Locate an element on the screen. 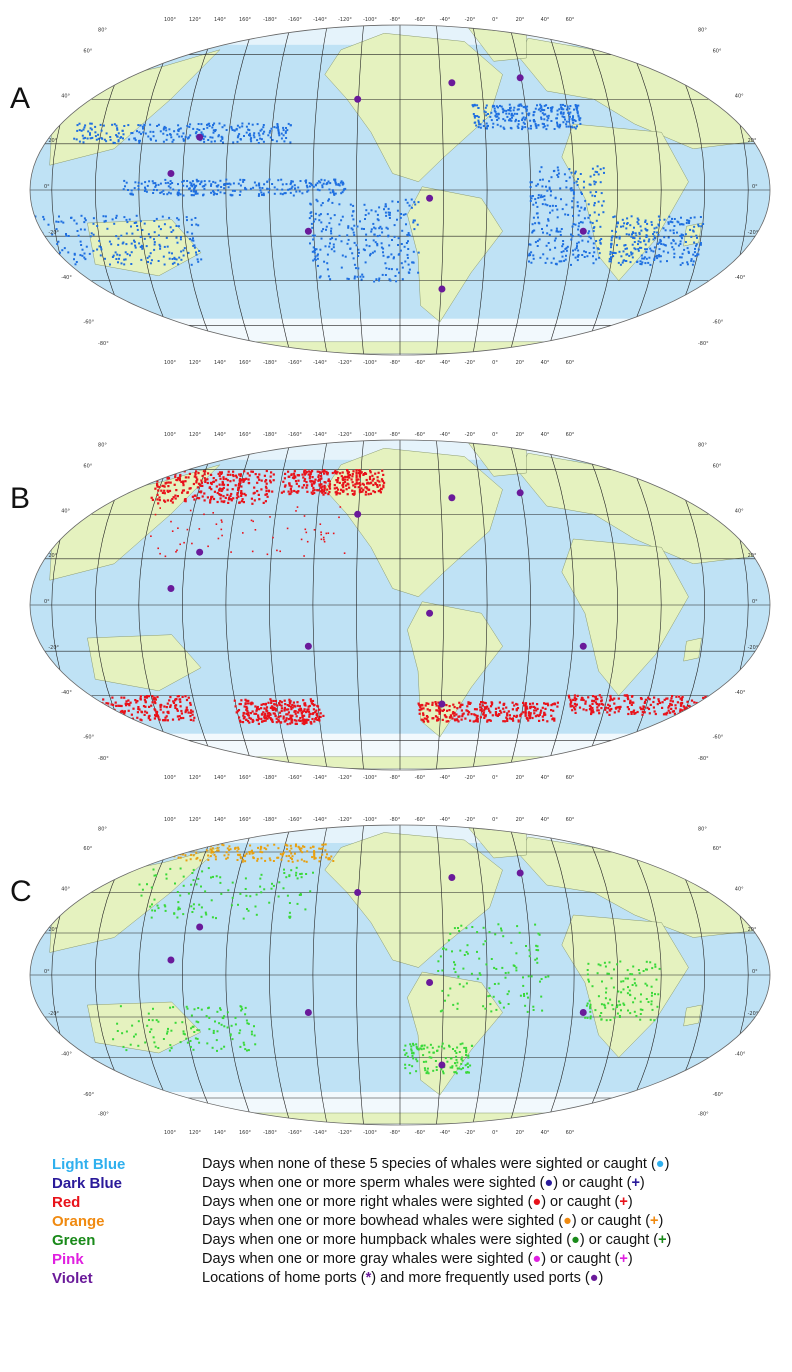 The height and width of the screenshot is (1372, 792). latitude-label-right: 0° is located at coordinates (755, 972).